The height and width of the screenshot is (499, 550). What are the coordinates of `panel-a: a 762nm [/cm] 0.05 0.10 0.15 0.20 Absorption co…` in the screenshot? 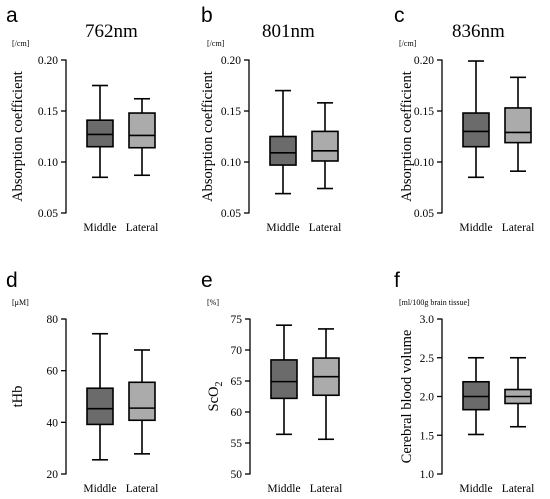 It's located at (82, 119).